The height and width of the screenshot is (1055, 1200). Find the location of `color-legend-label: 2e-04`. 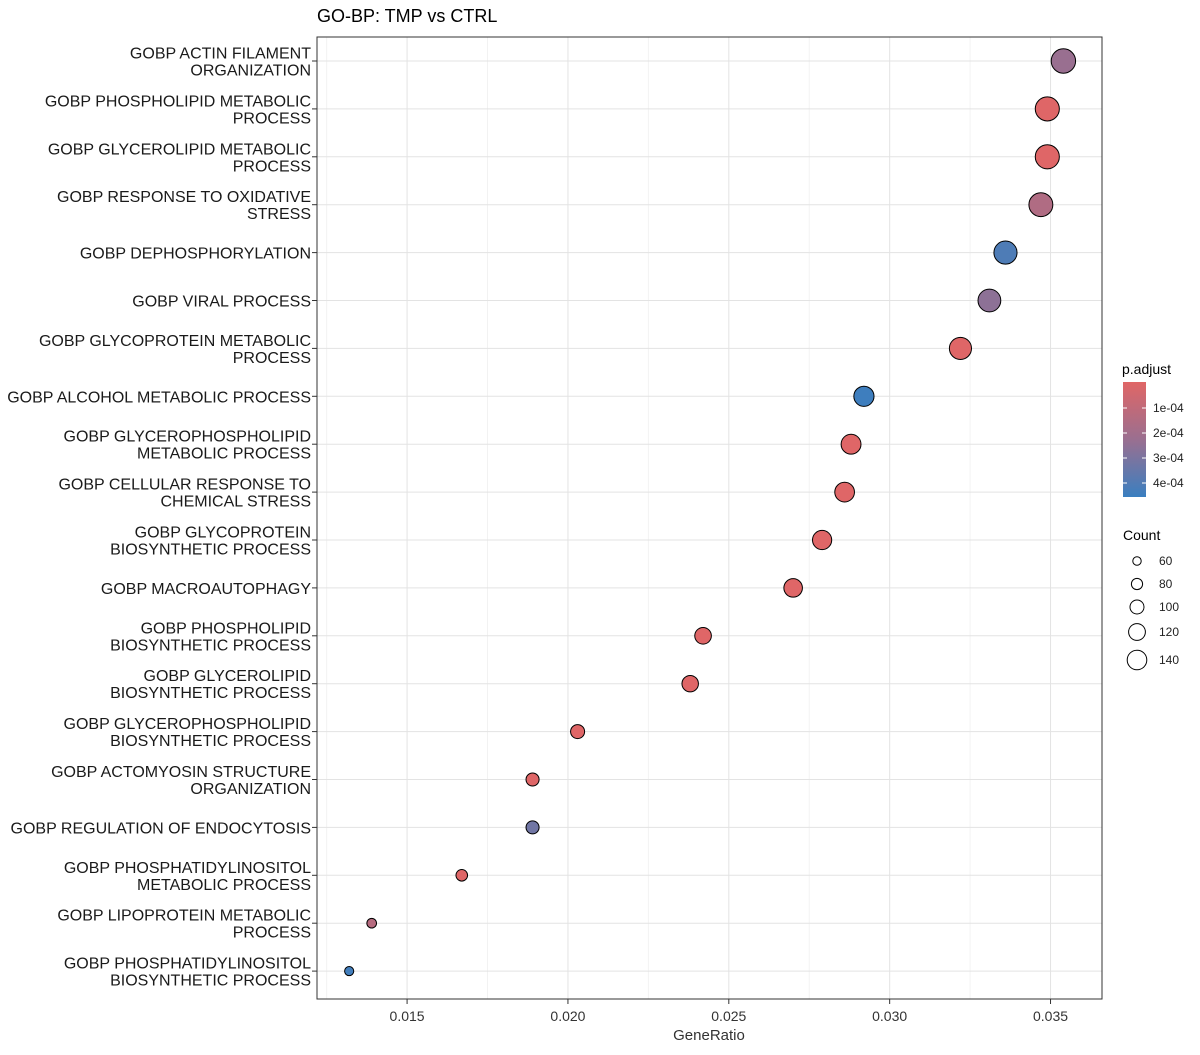

color-legend-label: 2e-04 is located at coordinates (1168, 433).